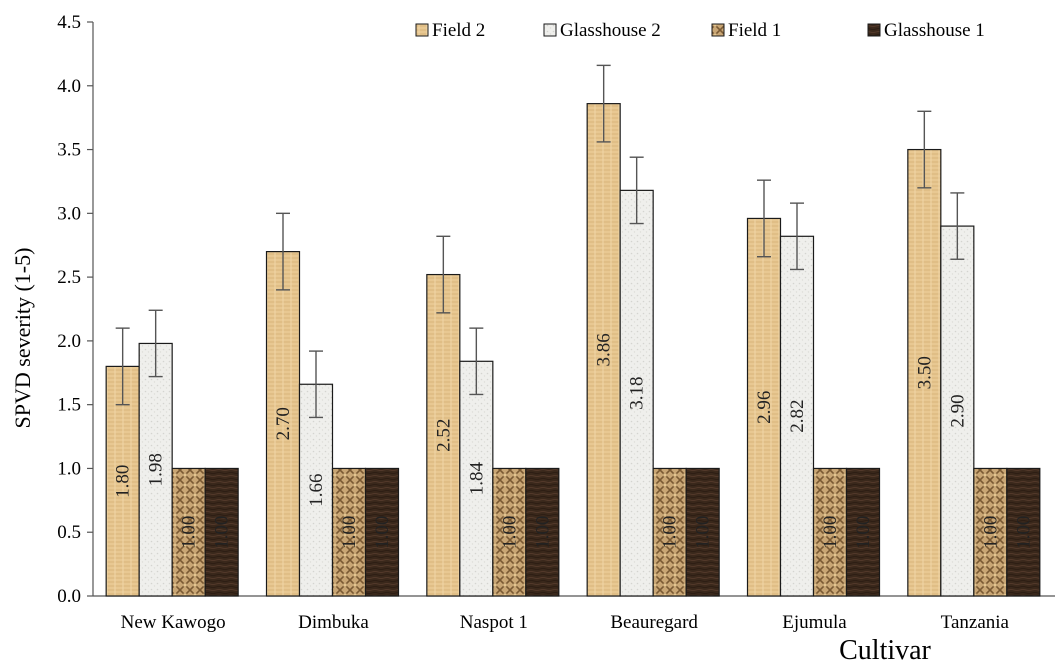 Image resolution: width=1060 pixels, height=663 pixels. I want to click on data-label: 1.66, so click(316, 490).